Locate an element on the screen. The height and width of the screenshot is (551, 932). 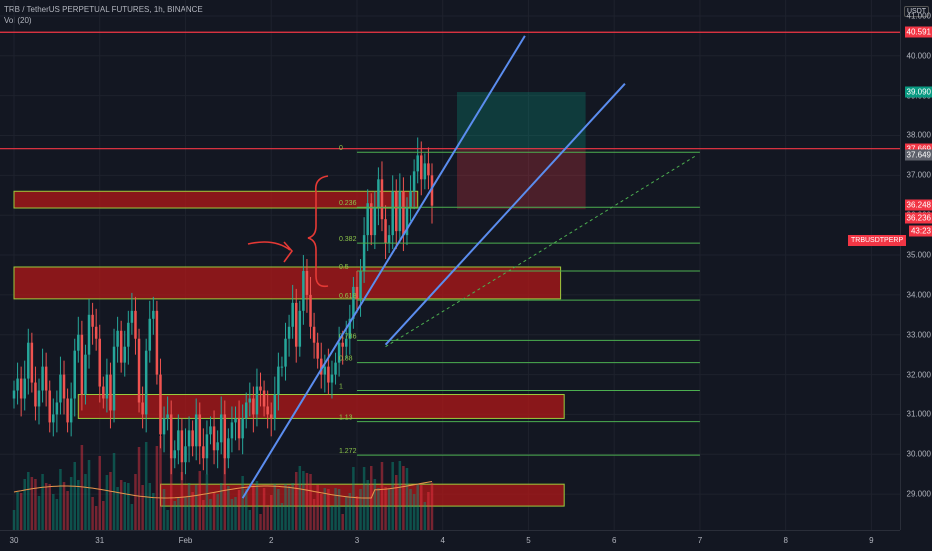
fib-level-label: 0.5 is located at coordinates (344, 267).